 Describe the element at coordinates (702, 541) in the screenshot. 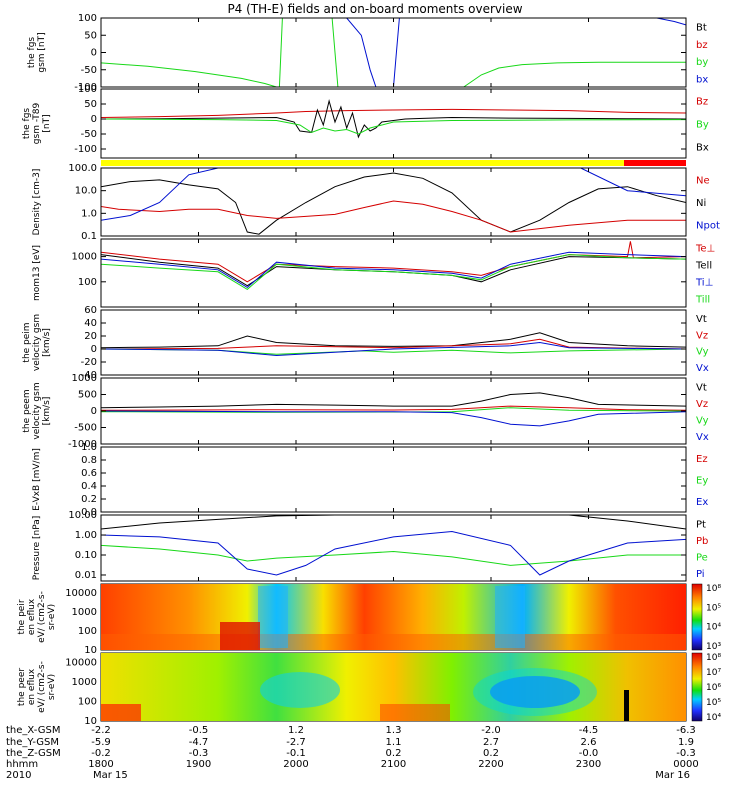

I see `legend-item: Pb` at that location.